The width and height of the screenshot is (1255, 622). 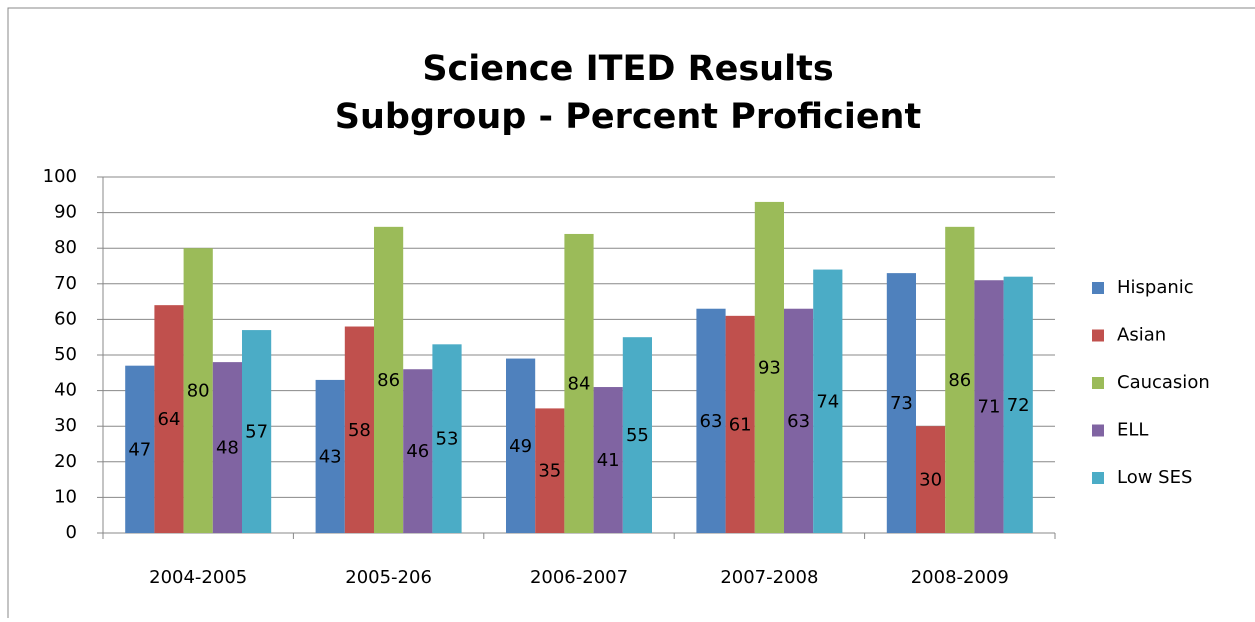 I want to click on data-label: 73, so click(x=901, y=403).